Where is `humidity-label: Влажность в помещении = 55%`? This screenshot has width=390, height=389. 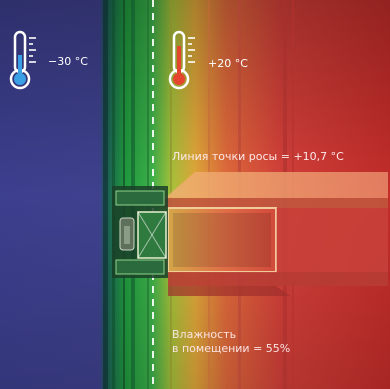
humidity-label: Влажность в помещении = 55% is located at coordinates (231, 342).